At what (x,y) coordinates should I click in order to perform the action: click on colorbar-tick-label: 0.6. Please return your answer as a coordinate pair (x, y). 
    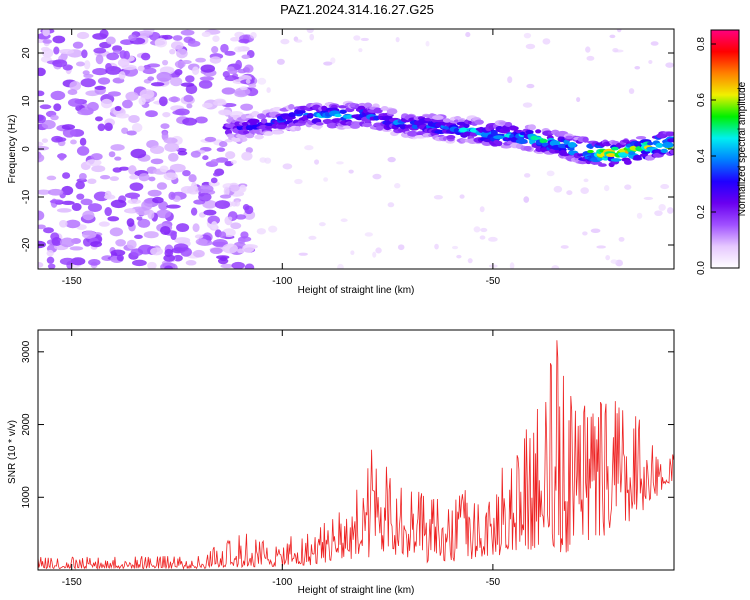
    Looking at the image, I should click on (701, 100).